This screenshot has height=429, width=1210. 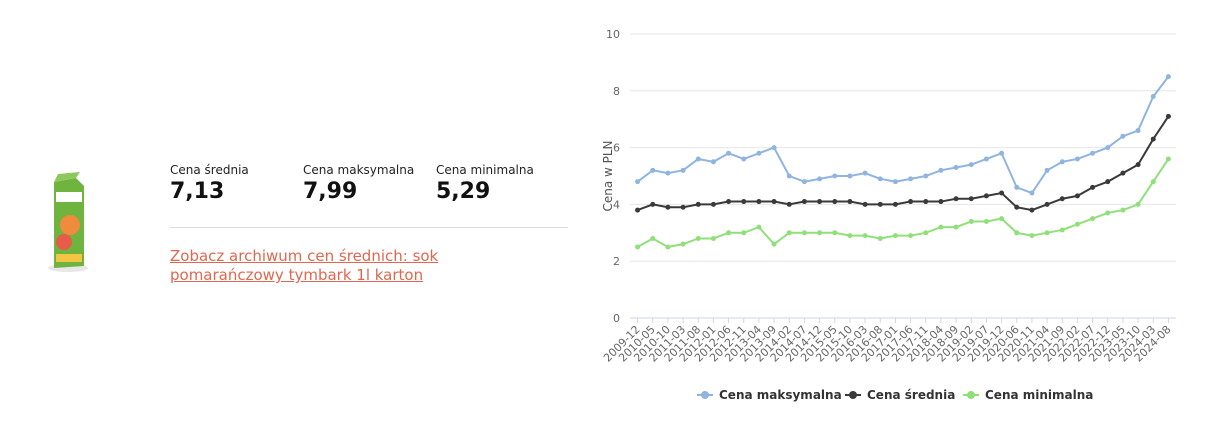 What do you see at coordinates (780, 395) in the screenshot?
I see `legend-label: Cena maksymalna` at bounding box center [780, 395].